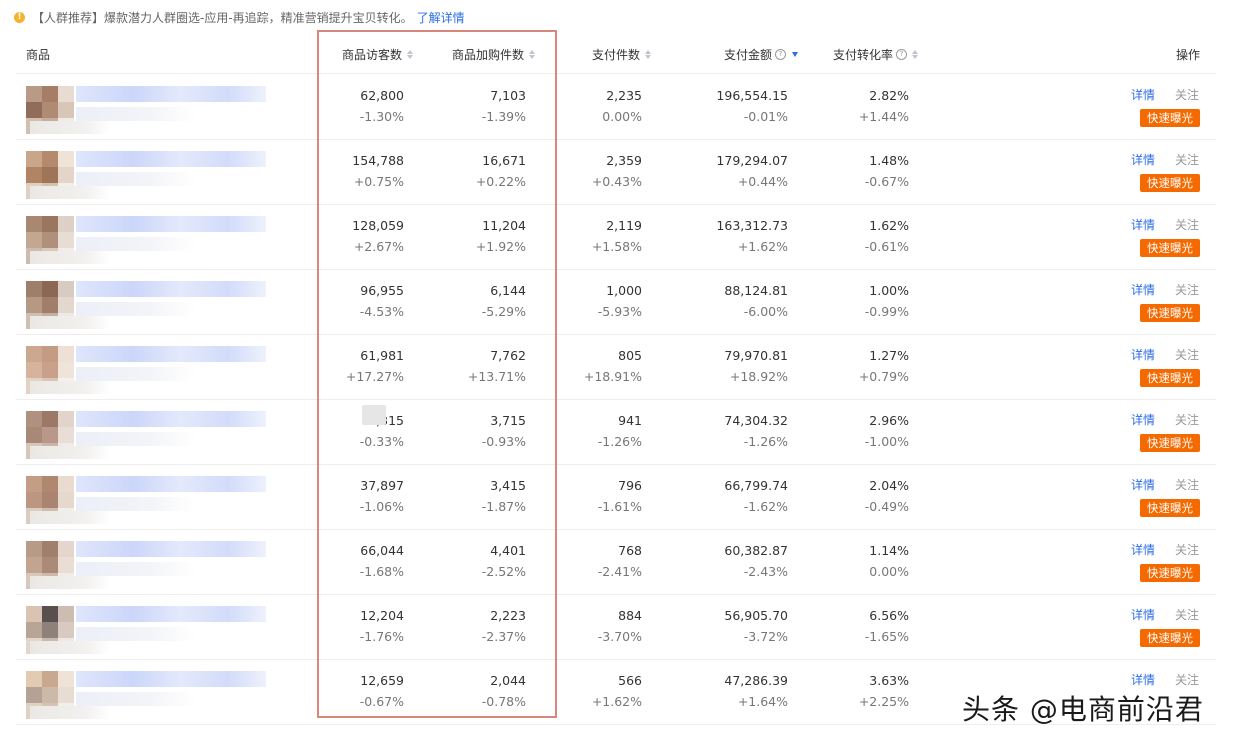 This screenshot has width=1242, height=746. What do you see at coordinates (765, 571) in the screenshot?
I see `paid-amount-change: -2.43%` at bounding box center [765, 571].